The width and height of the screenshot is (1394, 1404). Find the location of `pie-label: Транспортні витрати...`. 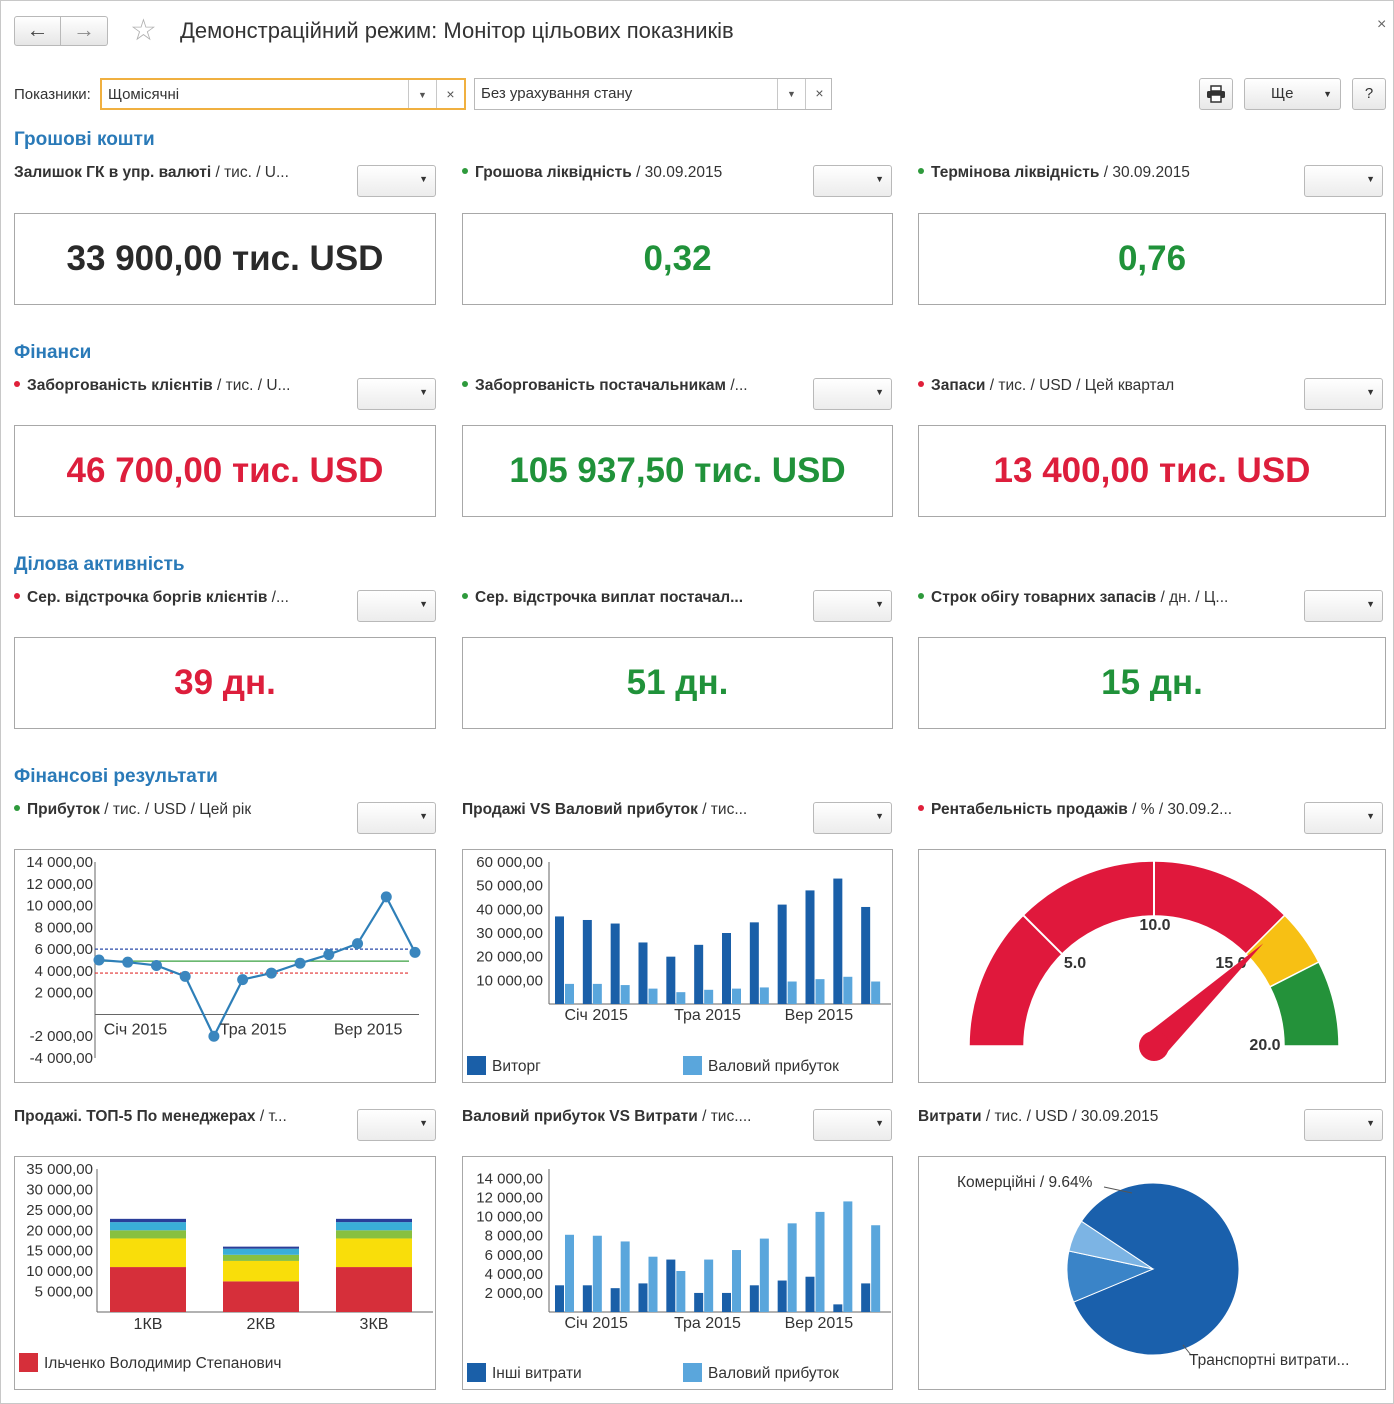

pie-label: Транспортні витрати... is located at coordinates (1269, 1360).